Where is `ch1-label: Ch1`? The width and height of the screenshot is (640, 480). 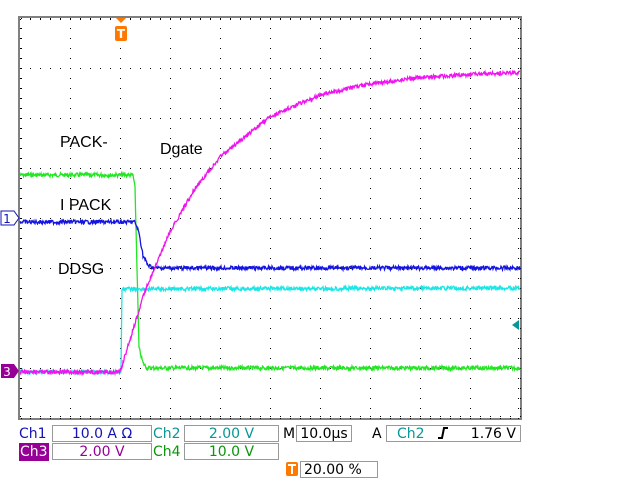
ch1-label: Ch1 is located at coordinates (33, 434).